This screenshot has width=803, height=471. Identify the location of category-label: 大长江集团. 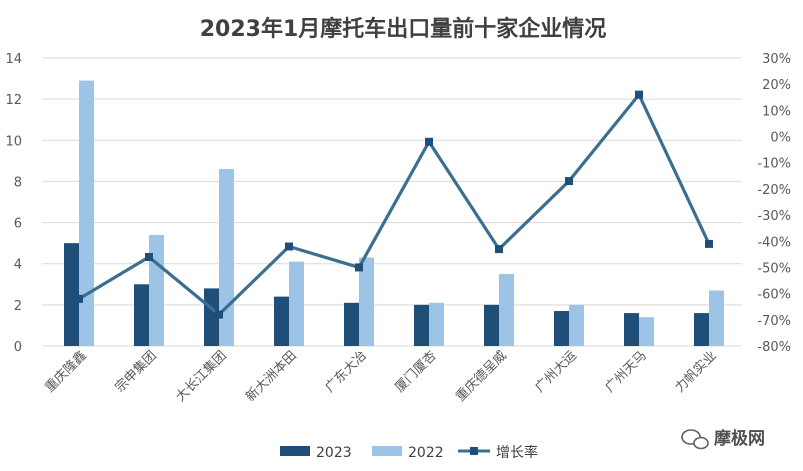
(201, 376).